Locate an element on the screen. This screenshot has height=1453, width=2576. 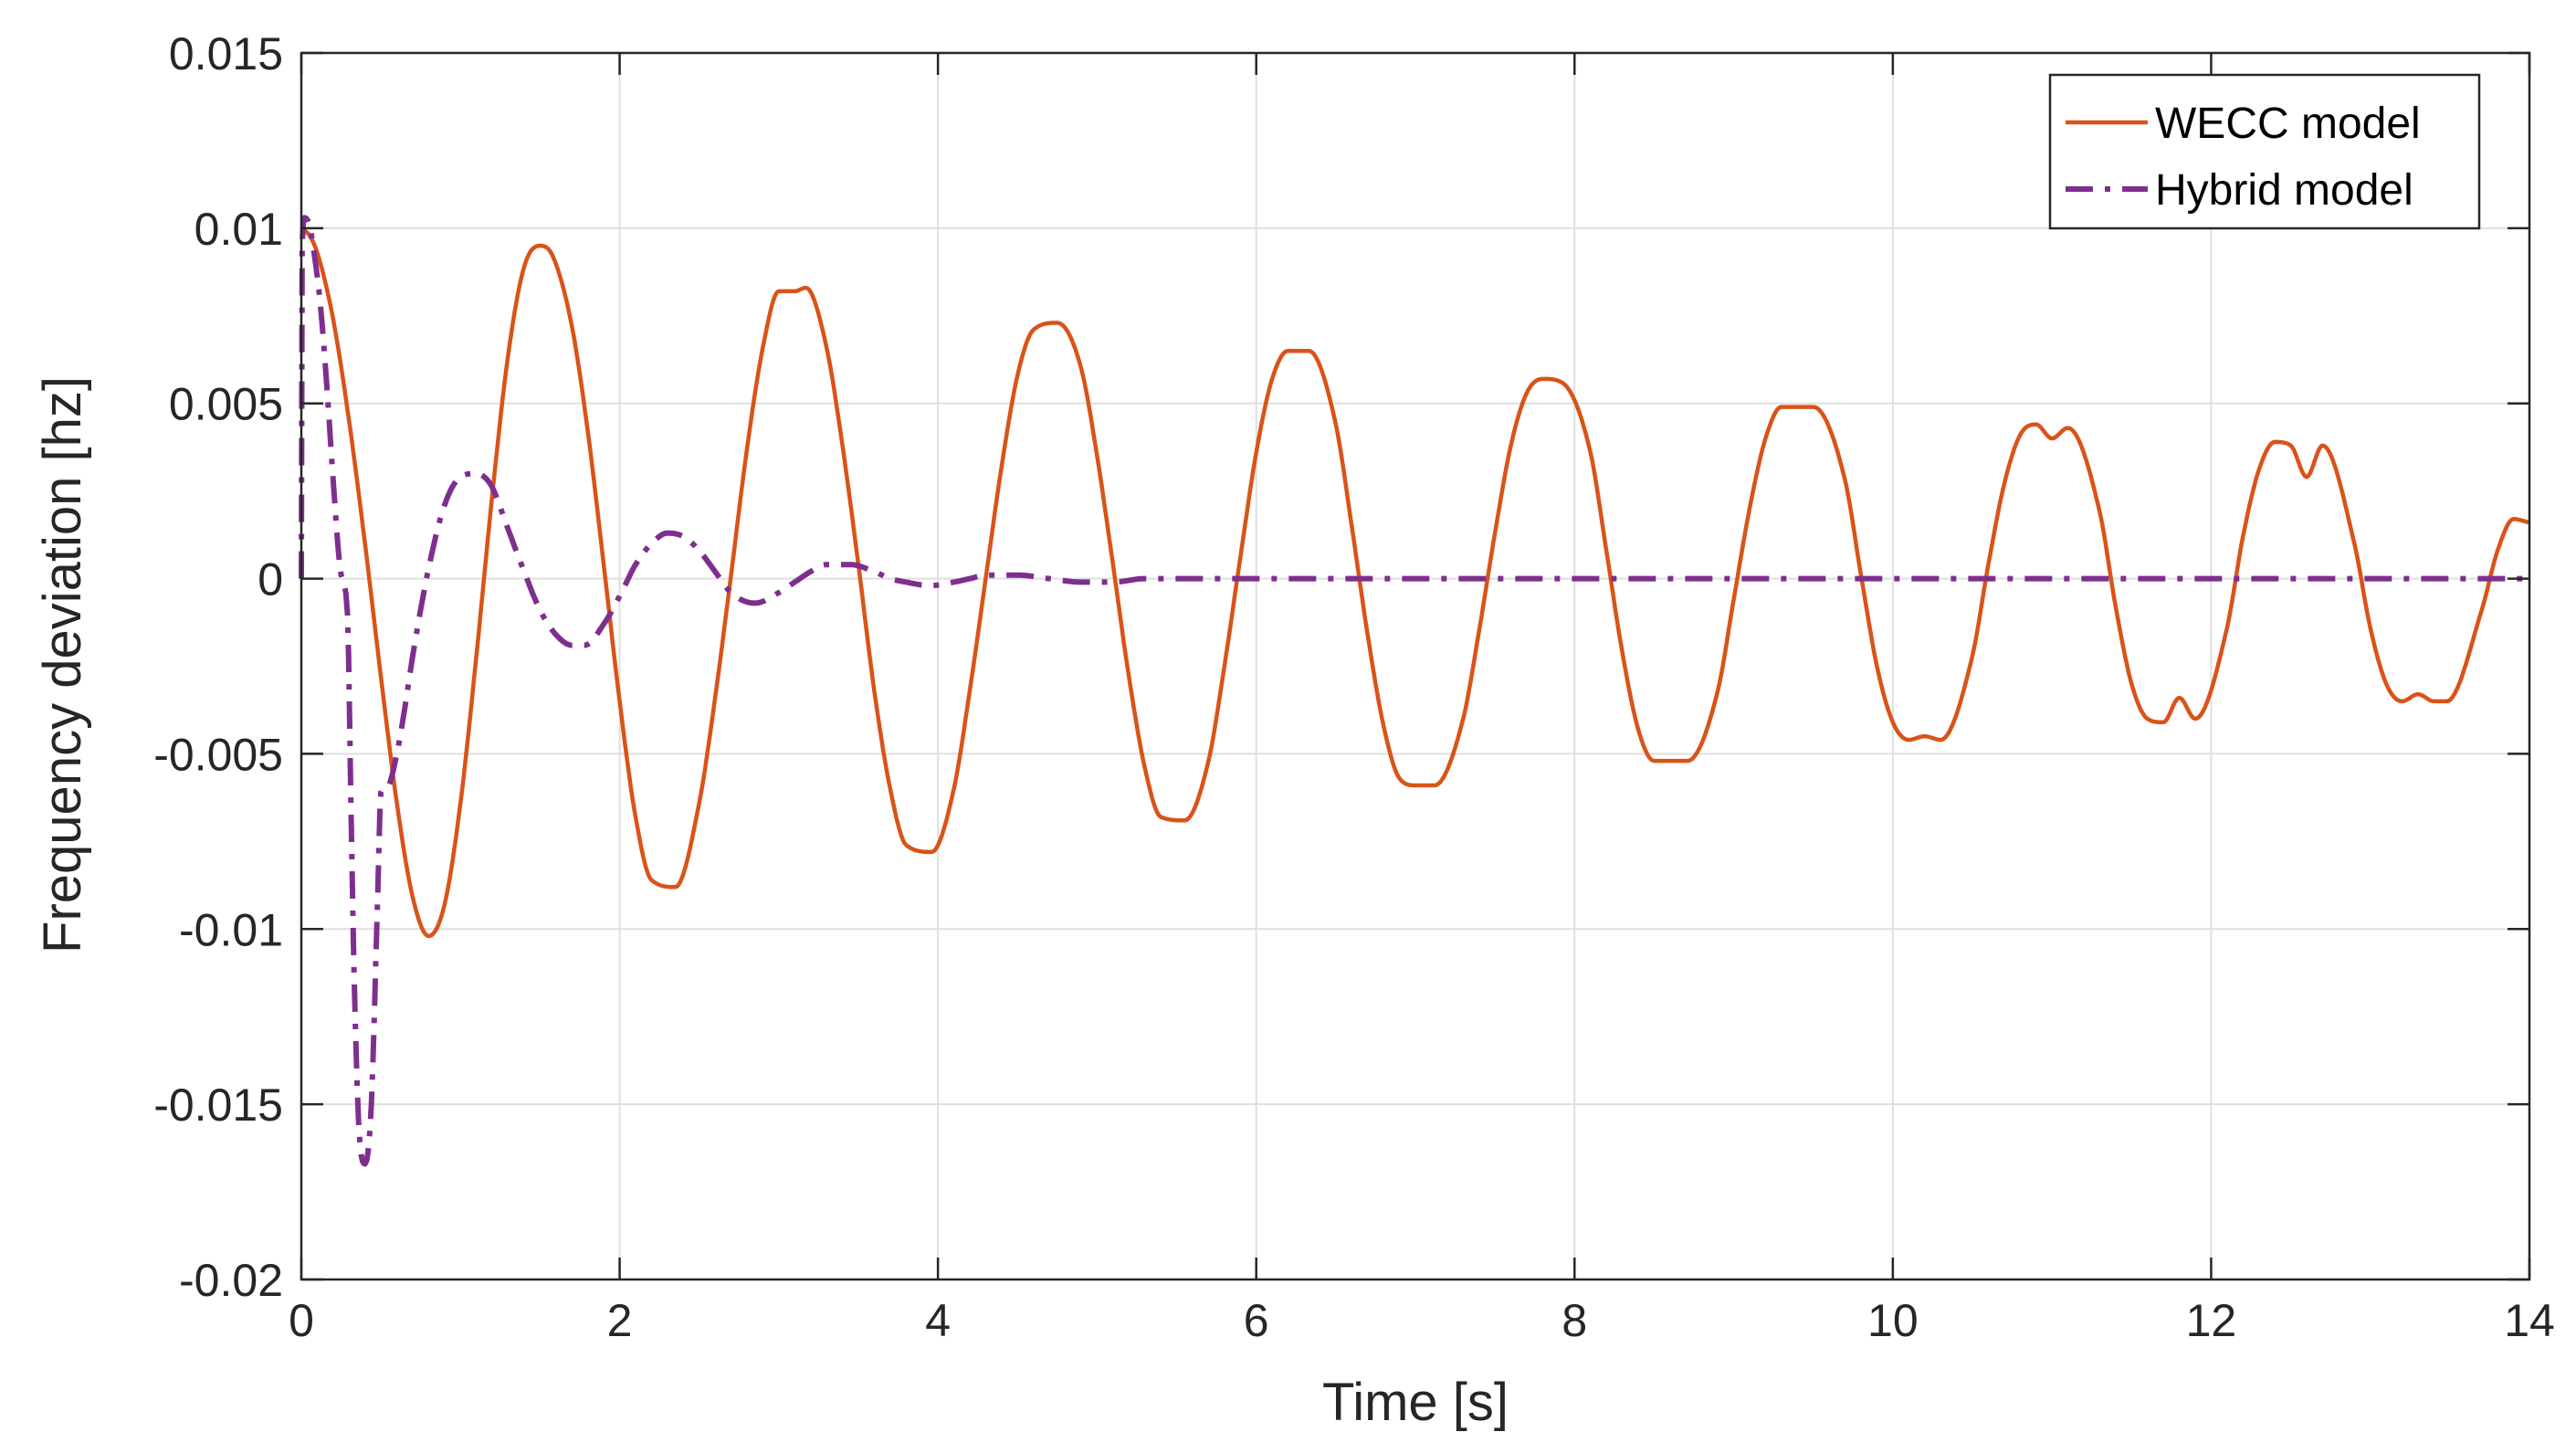
legend-box is located at coordinates (2264, 151).